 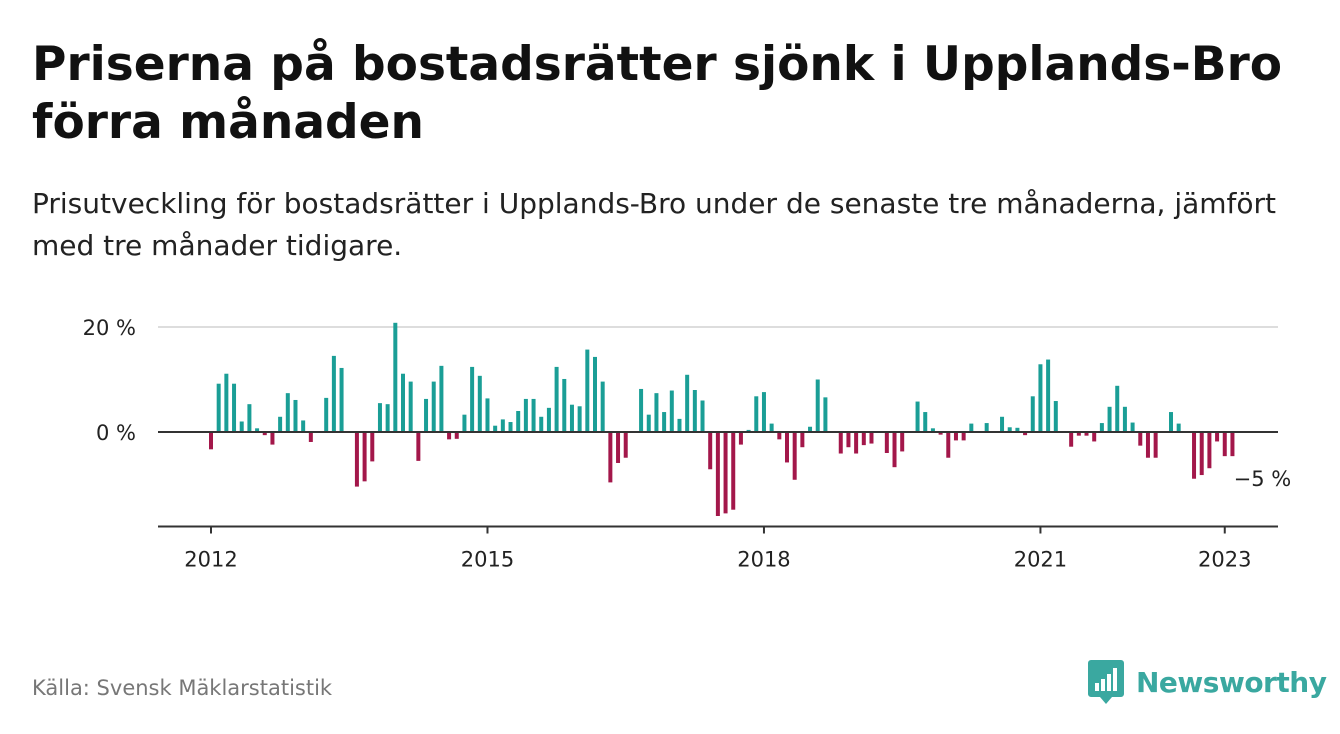 I want to click on y-tick-label: 20 %, so click(x=109, y=328).